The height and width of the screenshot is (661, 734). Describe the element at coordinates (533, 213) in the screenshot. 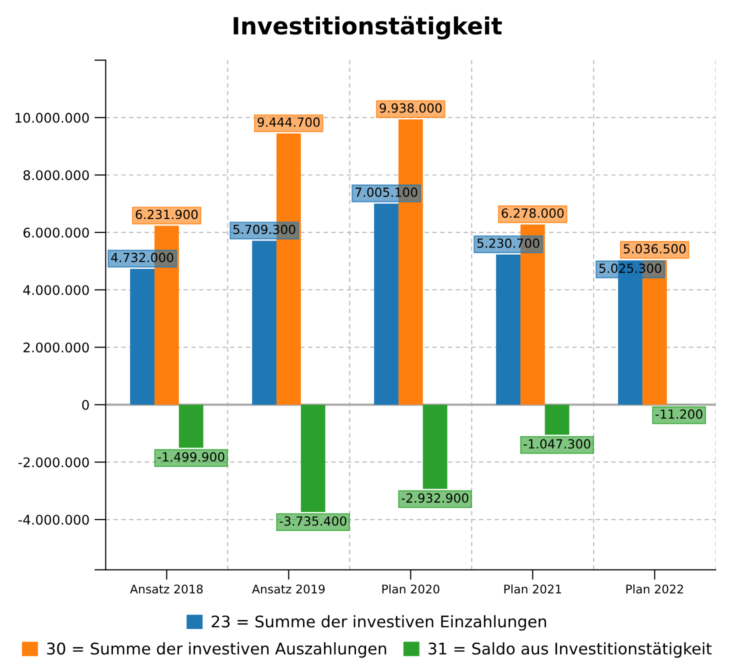

I see `data-label: 6.278.000` at that location.